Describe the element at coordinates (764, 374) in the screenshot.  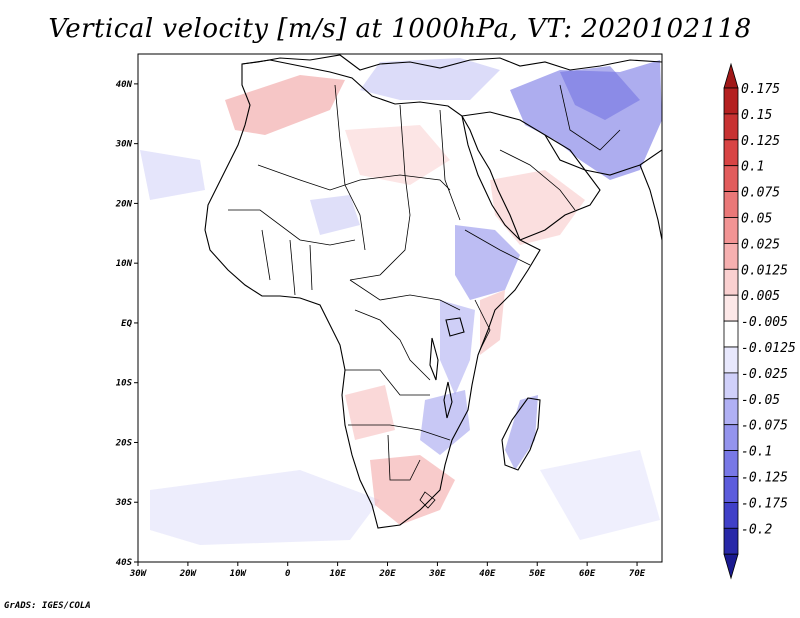
I see `colorbar-label: -0.025` at that location.